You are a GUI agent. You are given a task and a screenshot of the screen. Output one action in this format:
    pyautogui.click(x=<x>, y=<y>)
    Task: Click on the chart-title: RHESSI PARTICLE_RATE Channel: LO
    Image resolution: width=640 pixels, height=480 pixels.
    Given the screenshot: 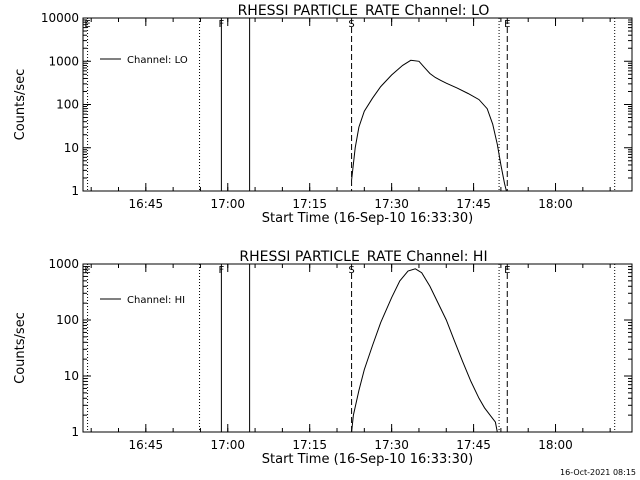 What is the action you would take?
    pyautogui.click(x=364, y=11)
    